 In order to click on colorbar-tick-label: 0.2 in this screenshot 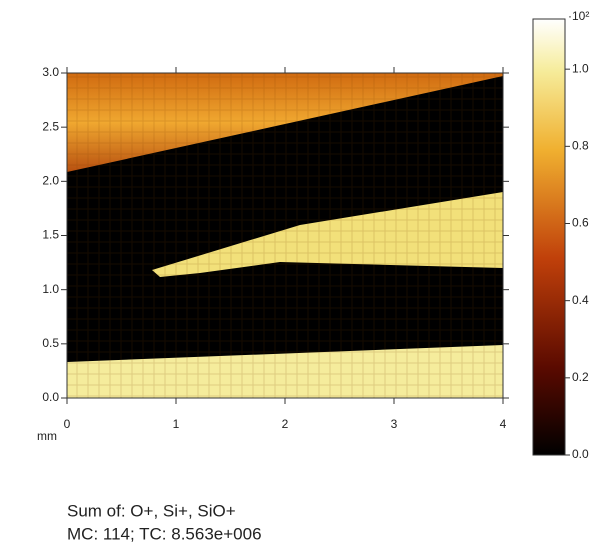, I will do `click(580, 377)`.